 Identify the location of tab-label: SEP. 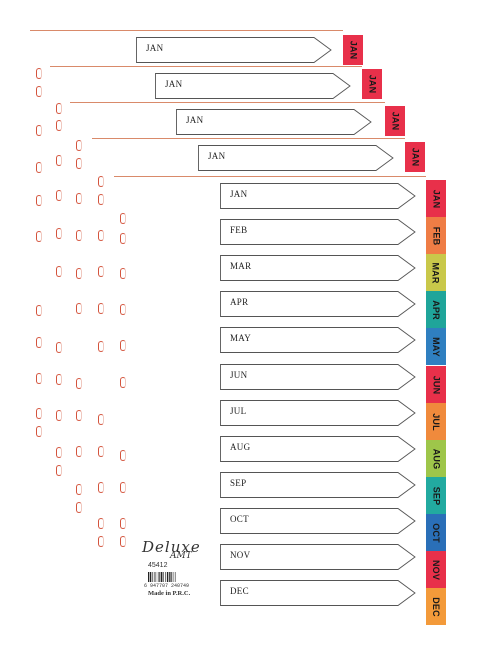
(435, 495).